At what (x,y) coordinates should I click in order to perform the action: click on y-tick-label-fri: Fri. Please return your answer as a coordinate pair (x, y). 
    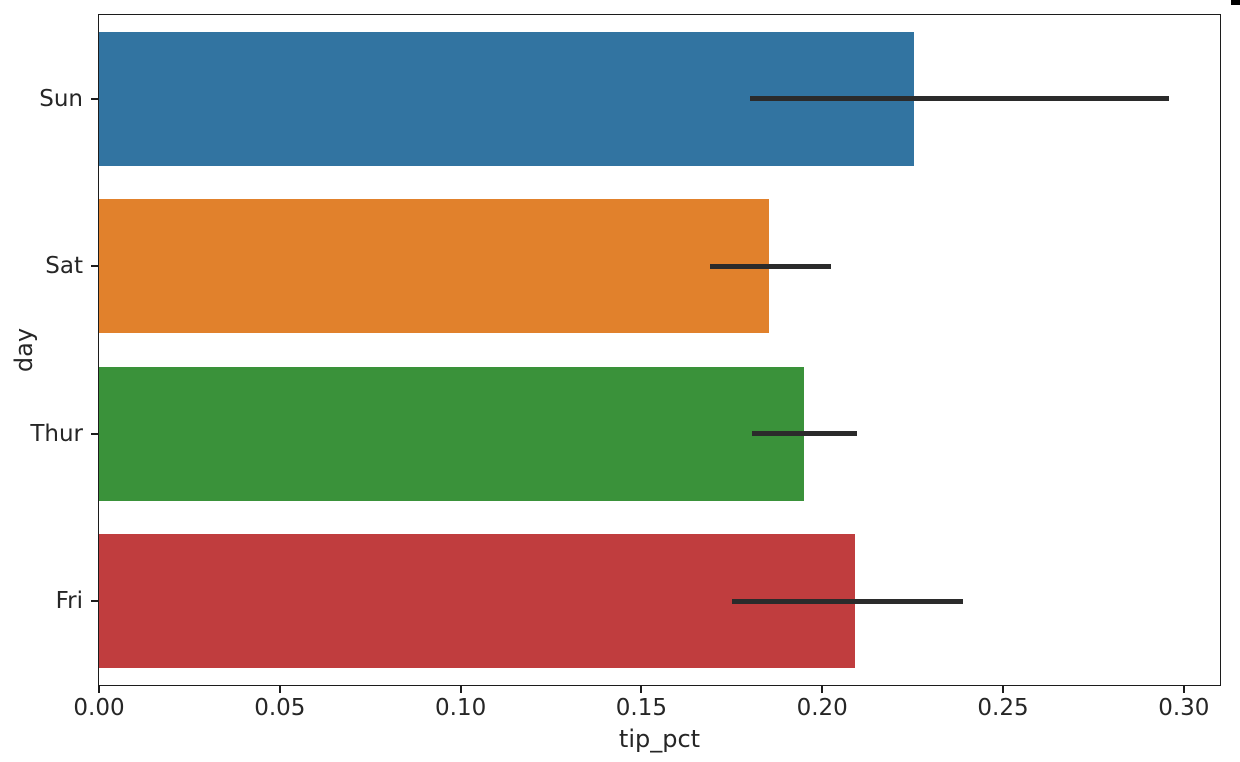
    Looking at the image, I should click on (69, 601).